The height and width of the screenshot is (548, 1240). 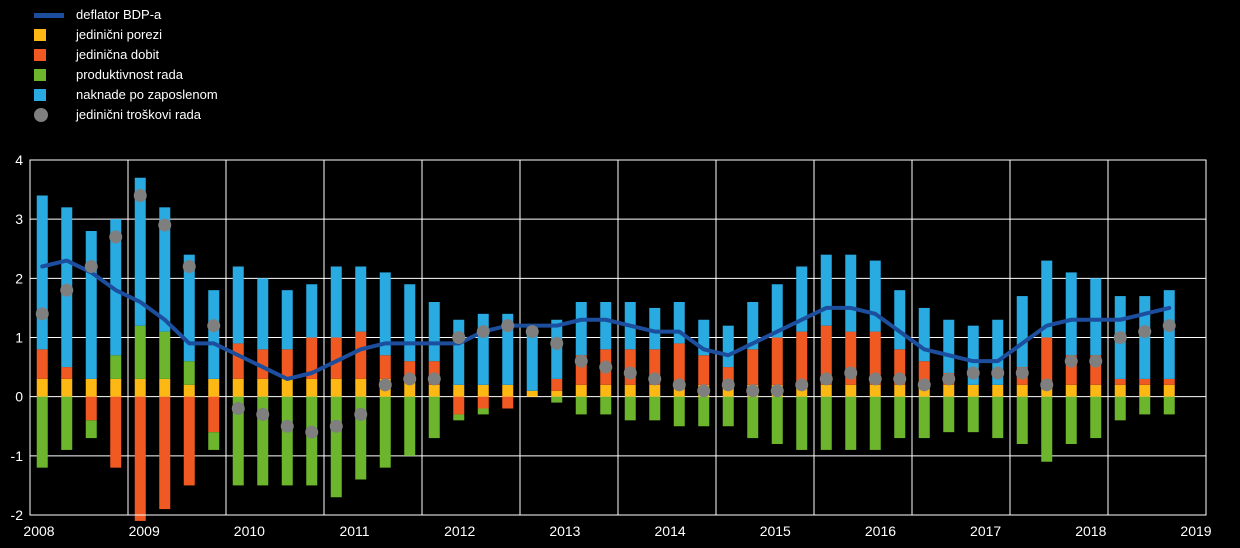 I want to click on legend-label: jedinični porezi, so click(x=119, y=34).